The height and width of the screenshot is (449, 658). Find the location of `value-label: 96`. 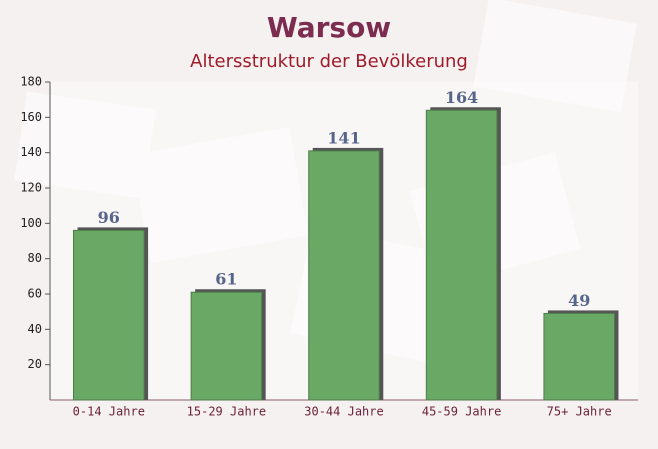

value-label: 96 is located at coordinates (109, 217).